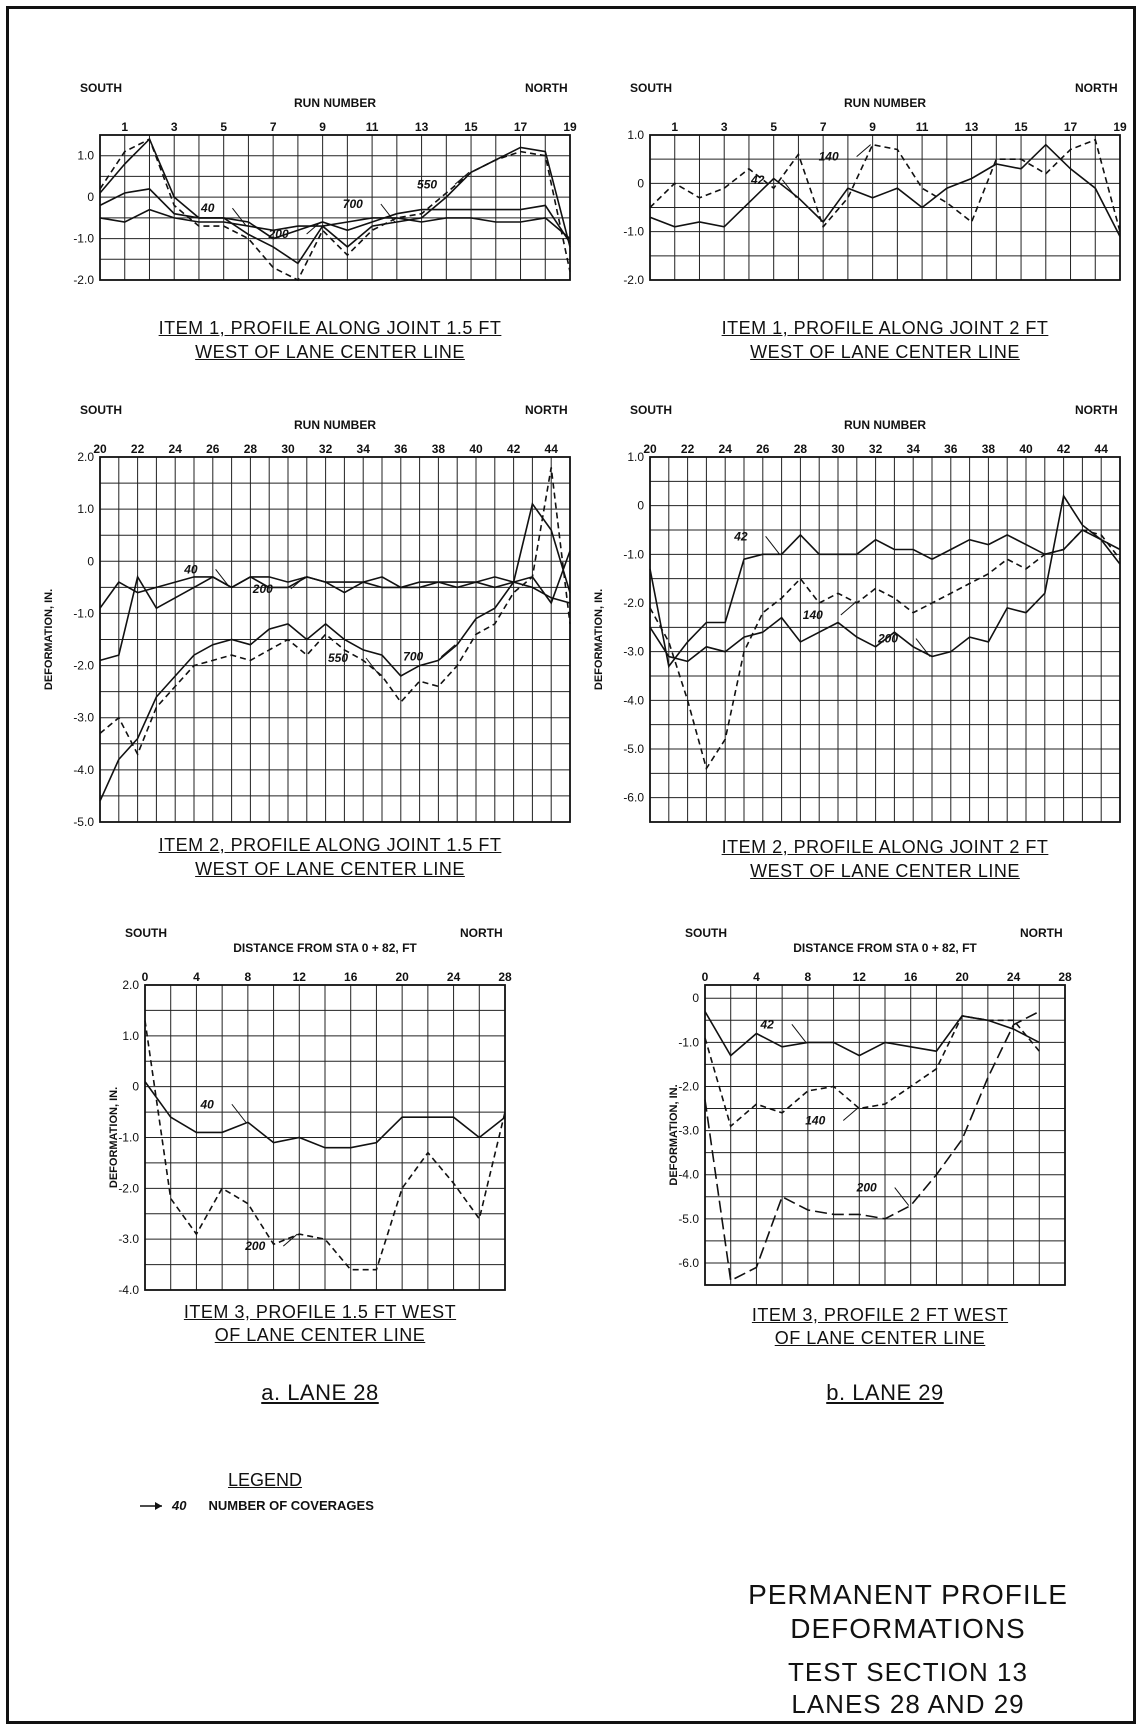 This screenshot has height=1733, width=1148. I want to click on x-tick-label: 7, so click(273, 127).